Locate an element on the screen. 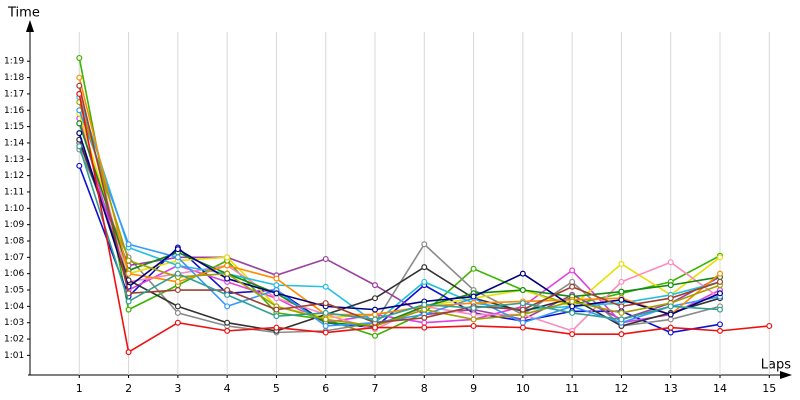 This screenshot has height=400, width=800. x-tick-label: 4 is located at coordinates (227, 388).